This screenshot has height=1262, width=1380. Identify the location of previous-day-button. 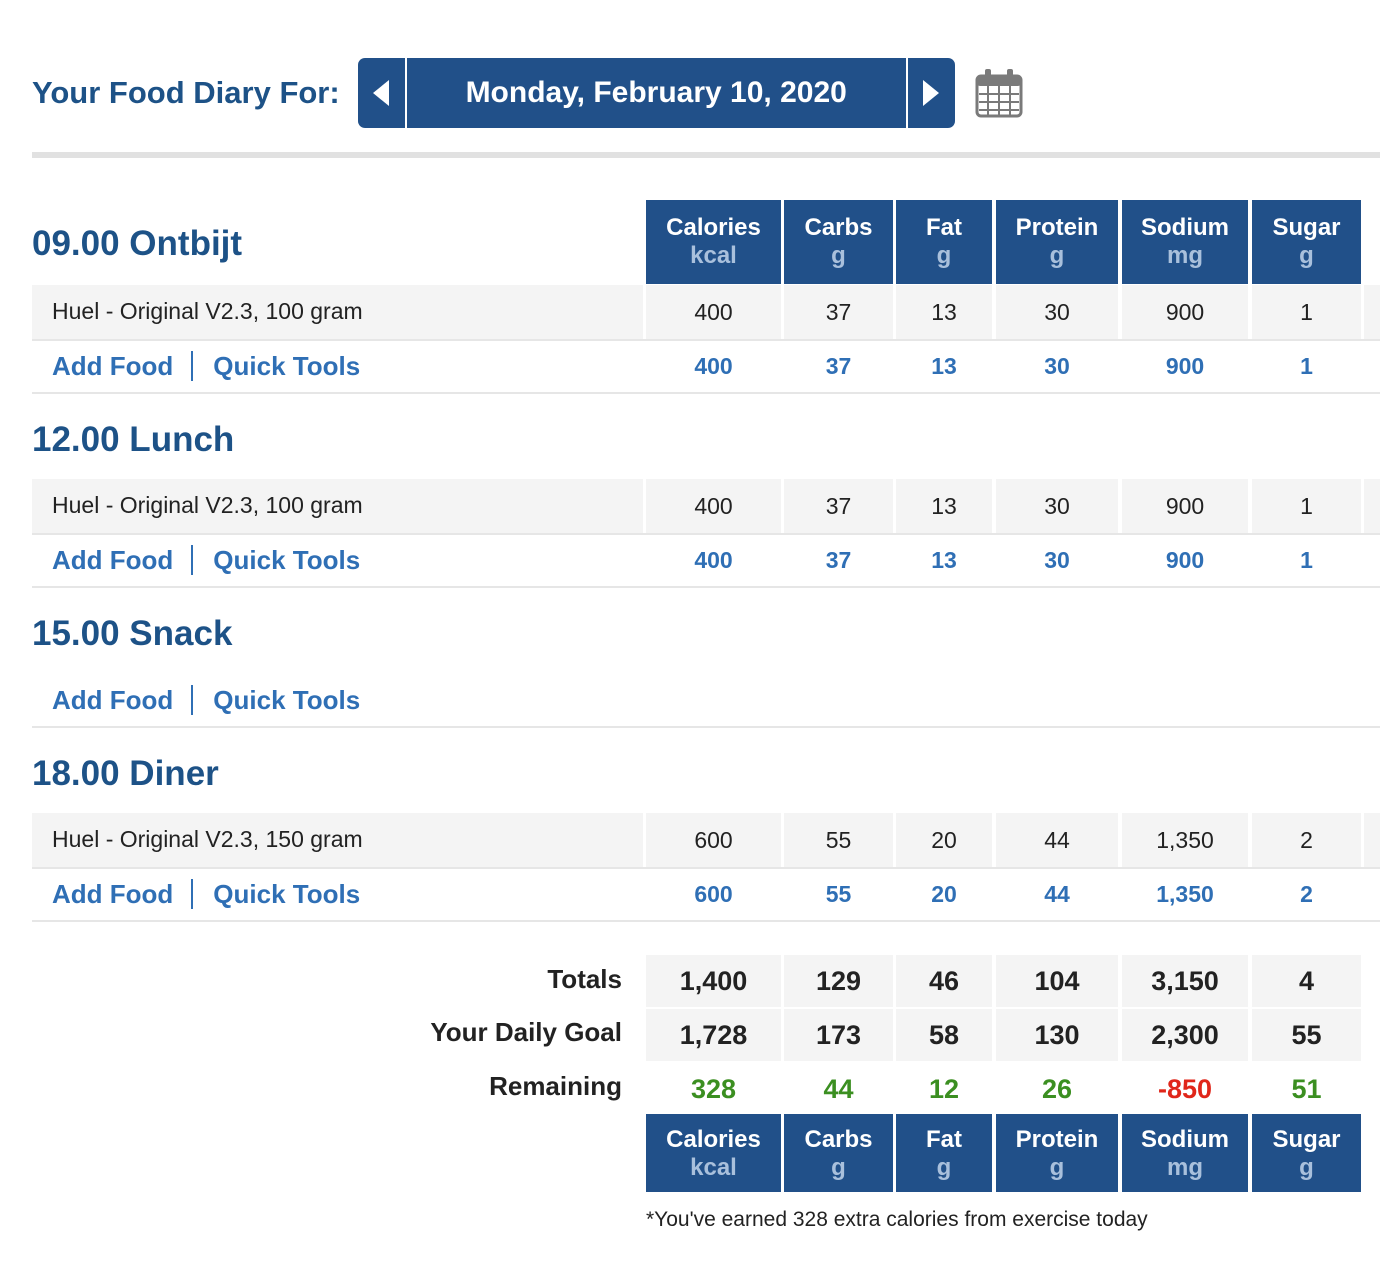
(381, 93).